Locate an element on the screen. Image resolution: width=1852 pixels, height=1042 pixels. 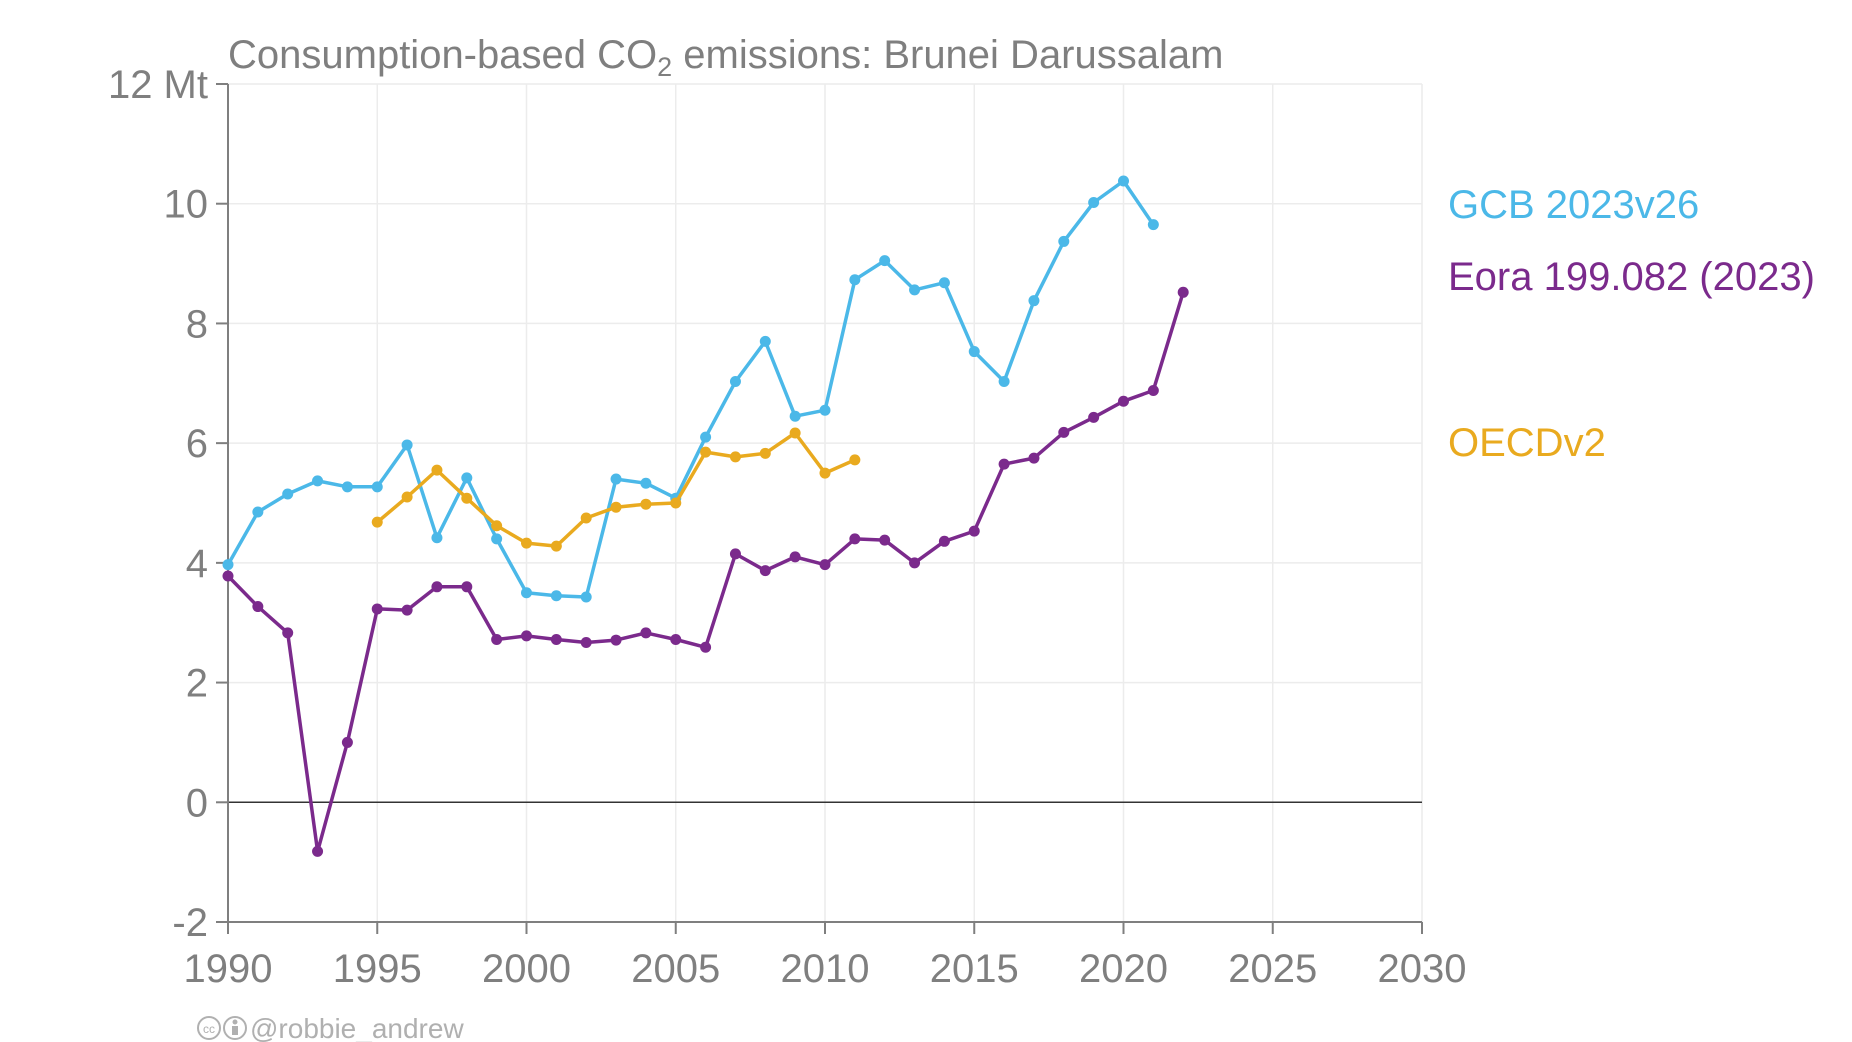
credit-handle: @robbie_andrew is located at coordinates (357, 1027).